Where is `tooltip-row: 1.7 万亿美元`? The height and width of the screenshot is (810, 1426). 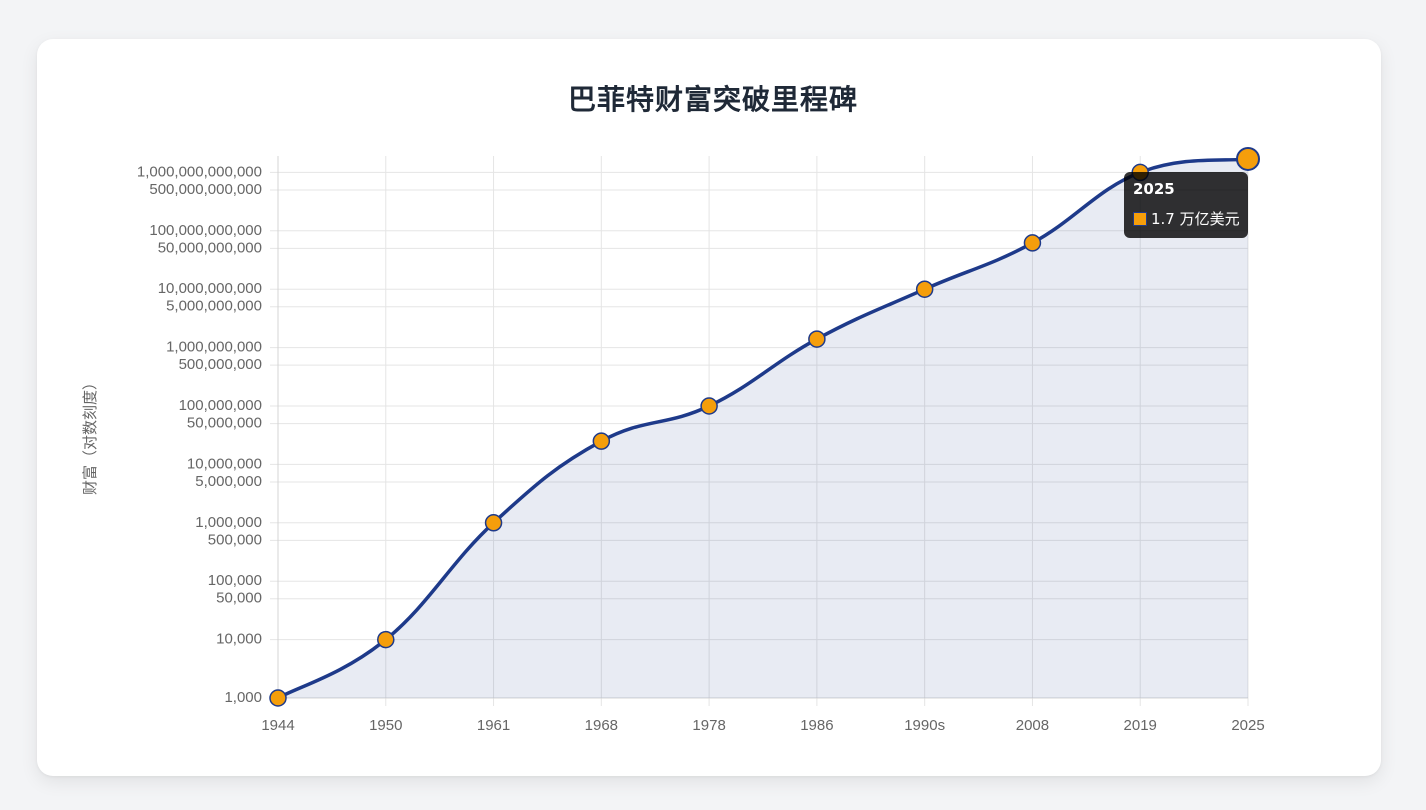 tooltip-row: 1.7 万亿美元 is located at coordinates (1186, 218).